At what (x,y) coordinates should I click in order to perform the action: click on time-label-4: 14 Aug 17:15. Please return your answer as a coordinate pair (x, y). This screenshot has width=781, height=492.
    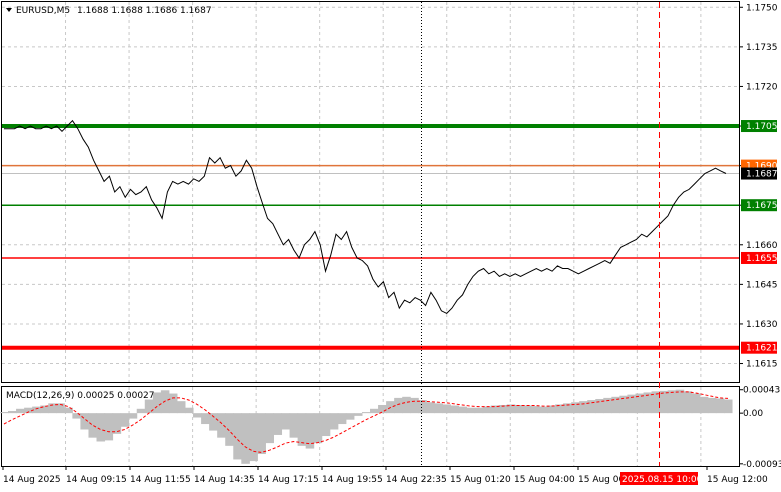
    Looking at the image, I should click on (288, 480).